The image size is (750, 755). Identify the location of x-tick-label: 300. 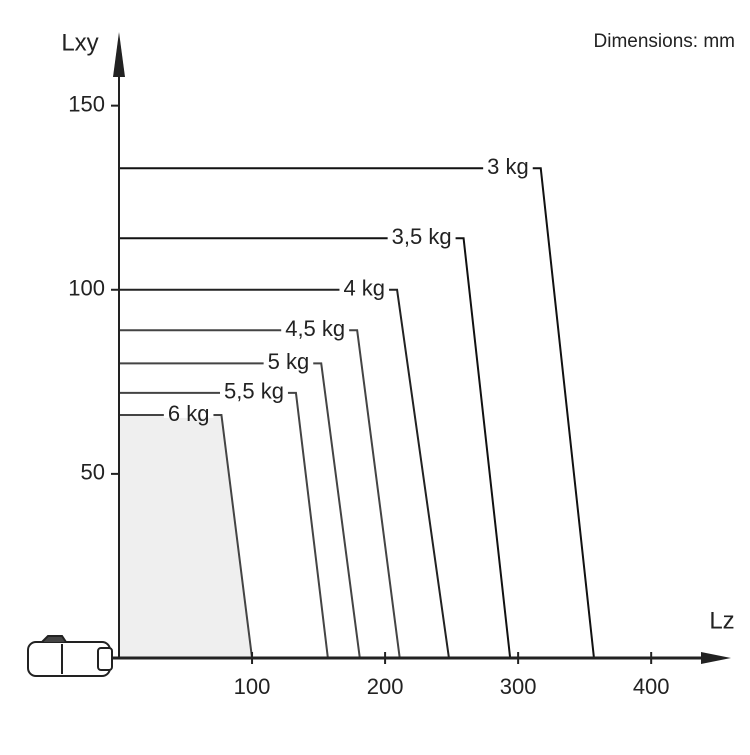
(518, 686).